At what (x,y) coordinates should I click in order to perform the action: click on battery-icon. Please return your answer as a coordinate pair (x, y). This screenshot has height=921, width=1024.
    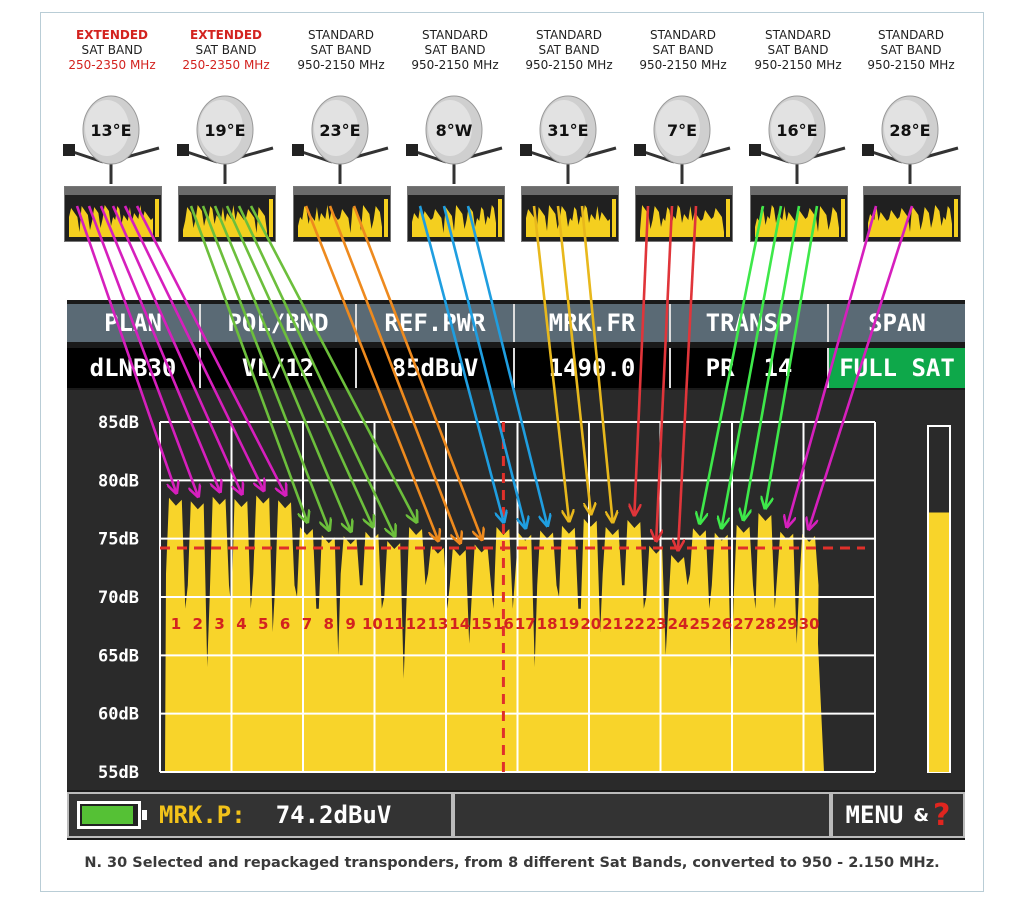
    Looking at the image, I should click on (112, 815).